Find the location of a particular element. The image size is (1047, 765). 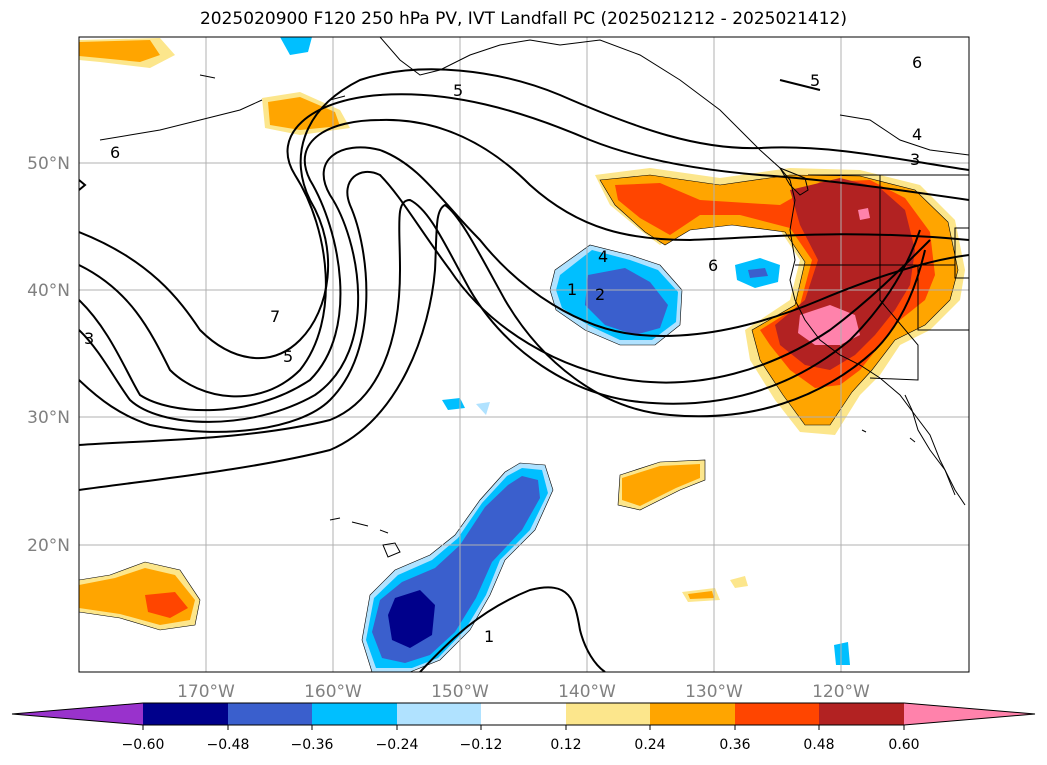

colorbar-tick-label: 0.48 is located at coordinates (818, 745).